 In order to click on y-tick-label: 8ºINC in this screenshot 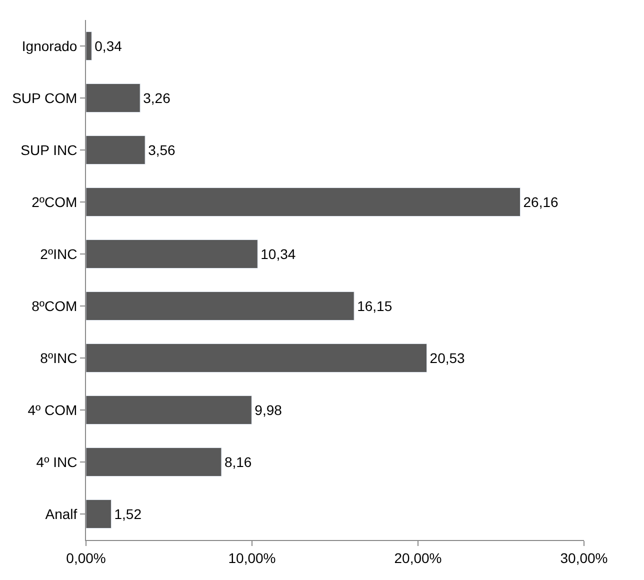, I will do `click(59, 358)`.